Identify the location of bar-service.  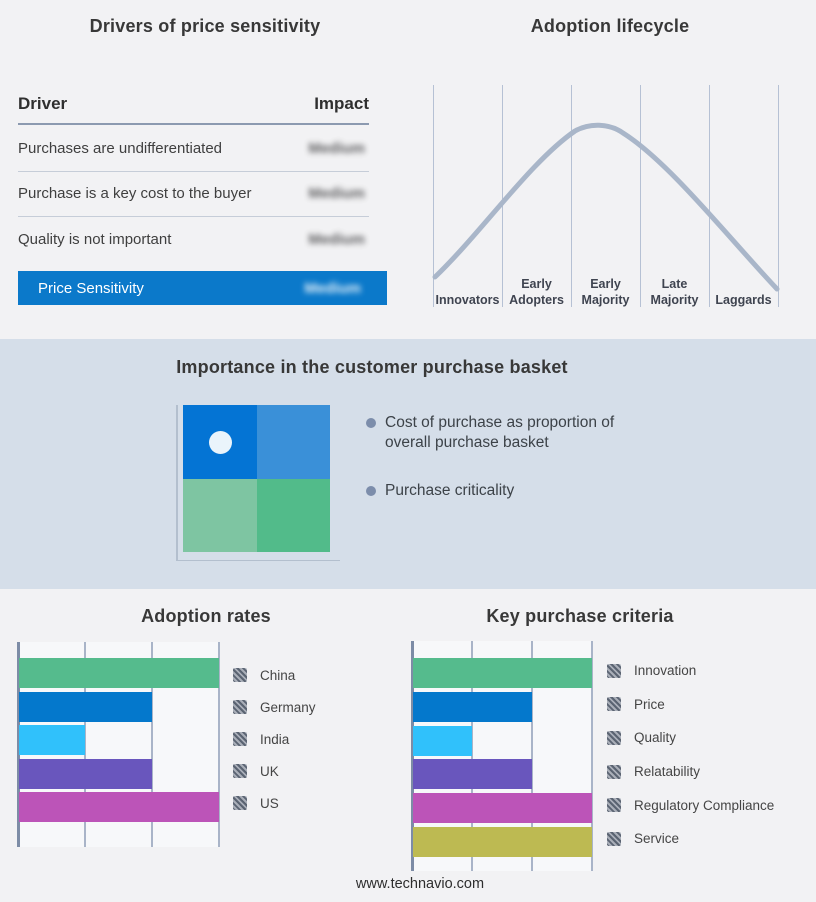
(502, 842).